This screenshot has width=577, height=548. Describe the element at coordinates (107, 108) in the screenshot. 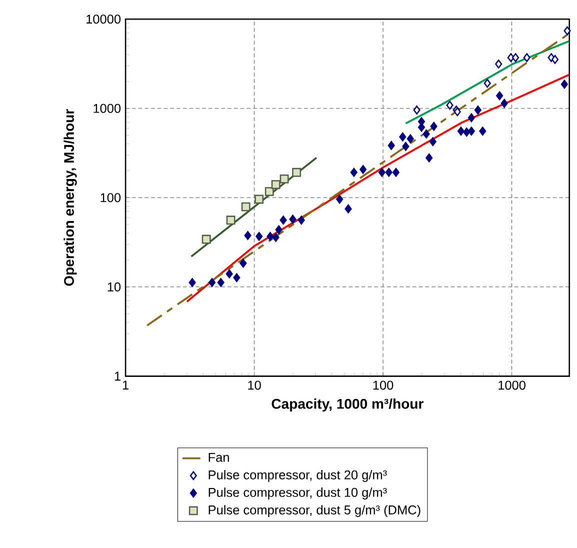

I see `y-tick-label: 1000` at that location.